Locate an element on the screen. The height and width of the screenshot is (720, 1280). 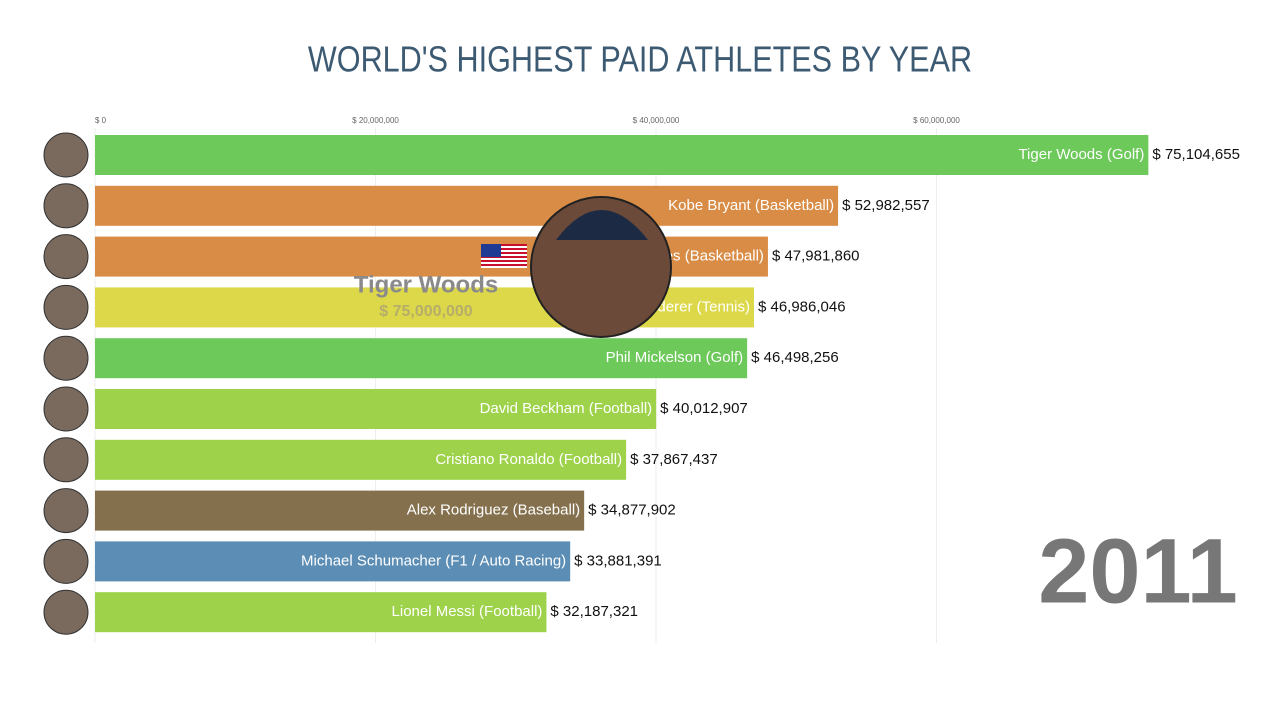
x-tick-label: $ 0 is located at coordinates (101, 120).